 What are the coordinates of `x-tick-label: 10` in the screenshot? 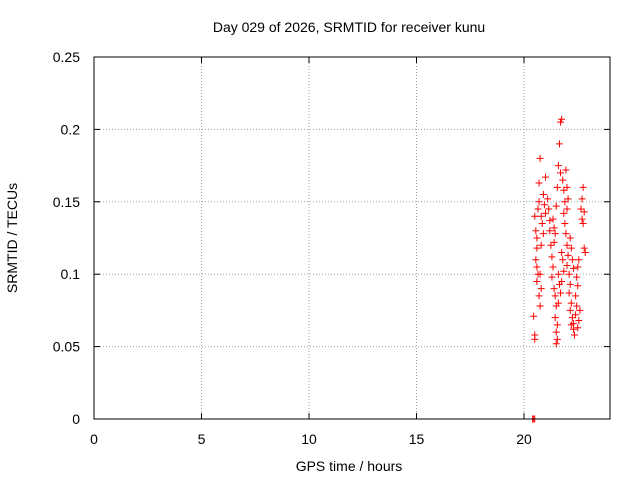 It's located at (309, 439).